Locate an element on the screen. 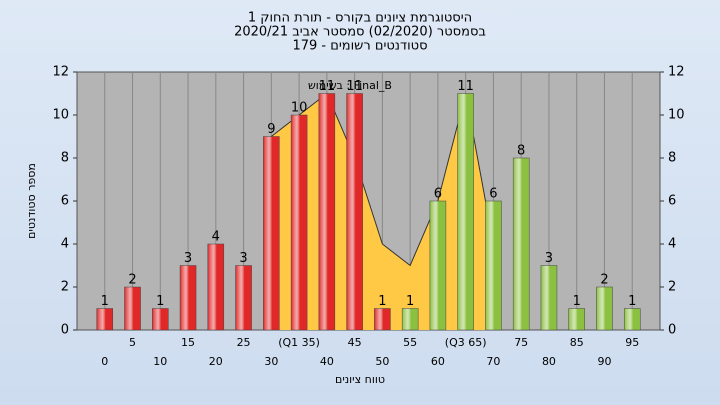 This screenshot has height=405, width=720. x-tick-label: 90 is located at coordinates (604, 361).